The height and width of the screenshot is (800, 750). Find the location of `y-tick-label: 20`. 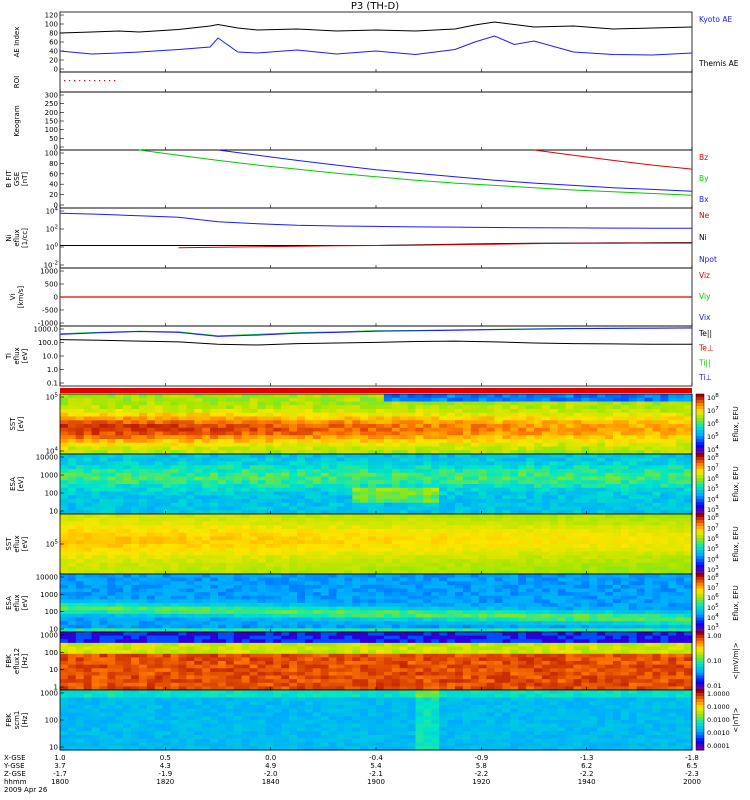

y-tick-label: 20 is located at coordinates (53, 61).